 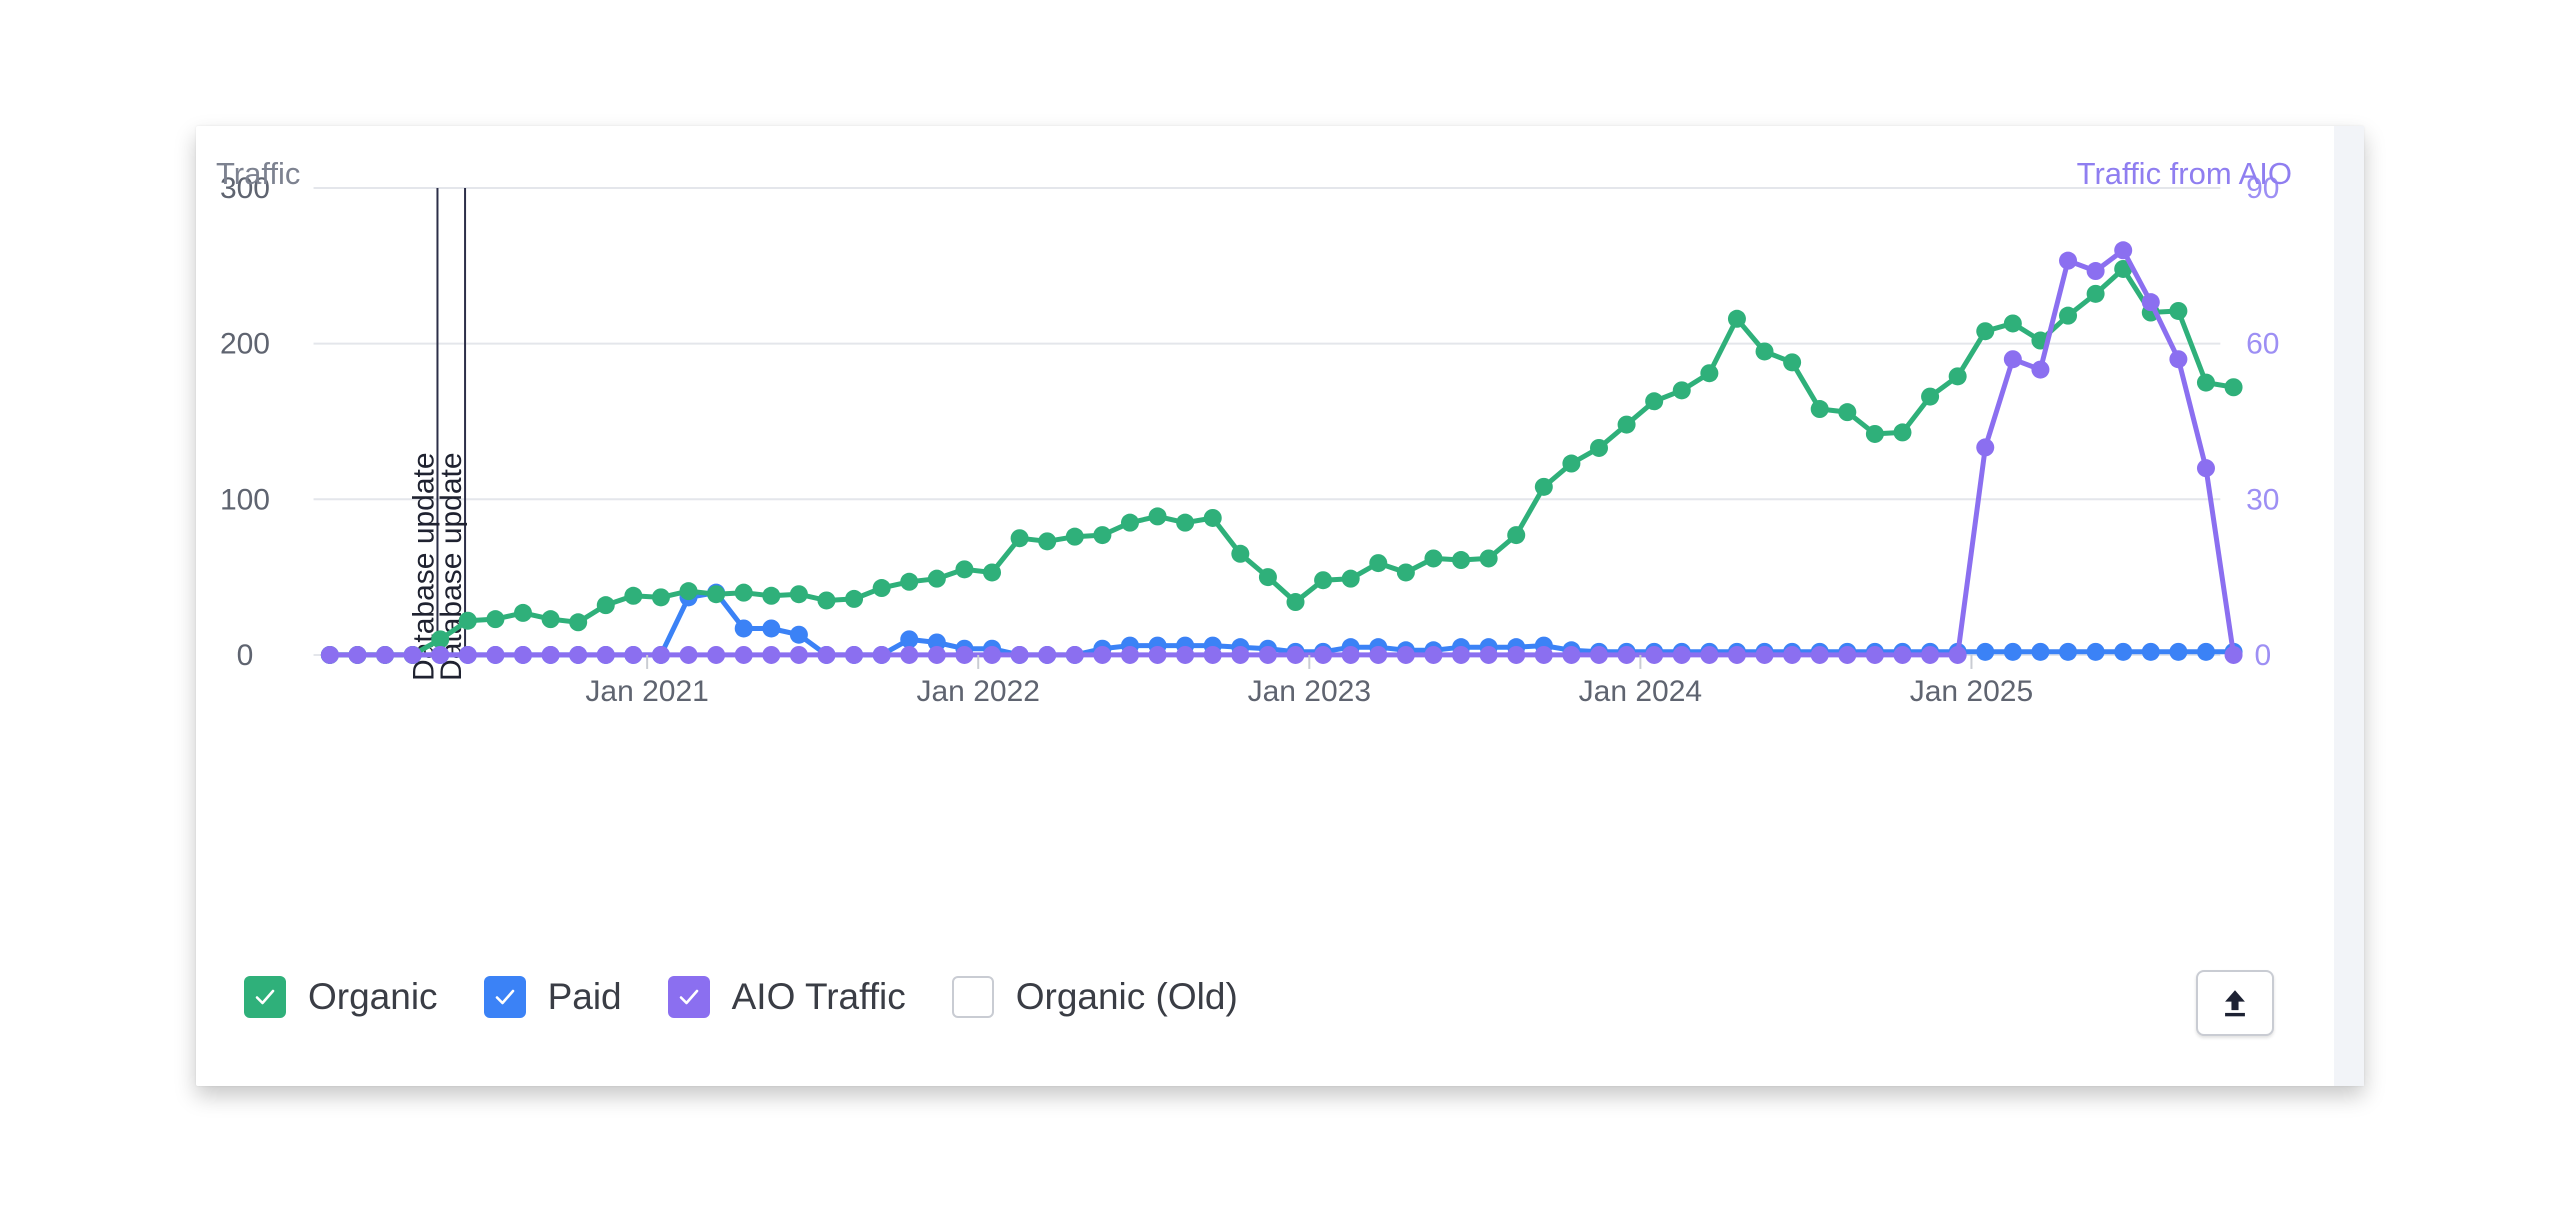 I want to click on legend-item-organic-old: Organic (Old), so click(x=1094, y=997).